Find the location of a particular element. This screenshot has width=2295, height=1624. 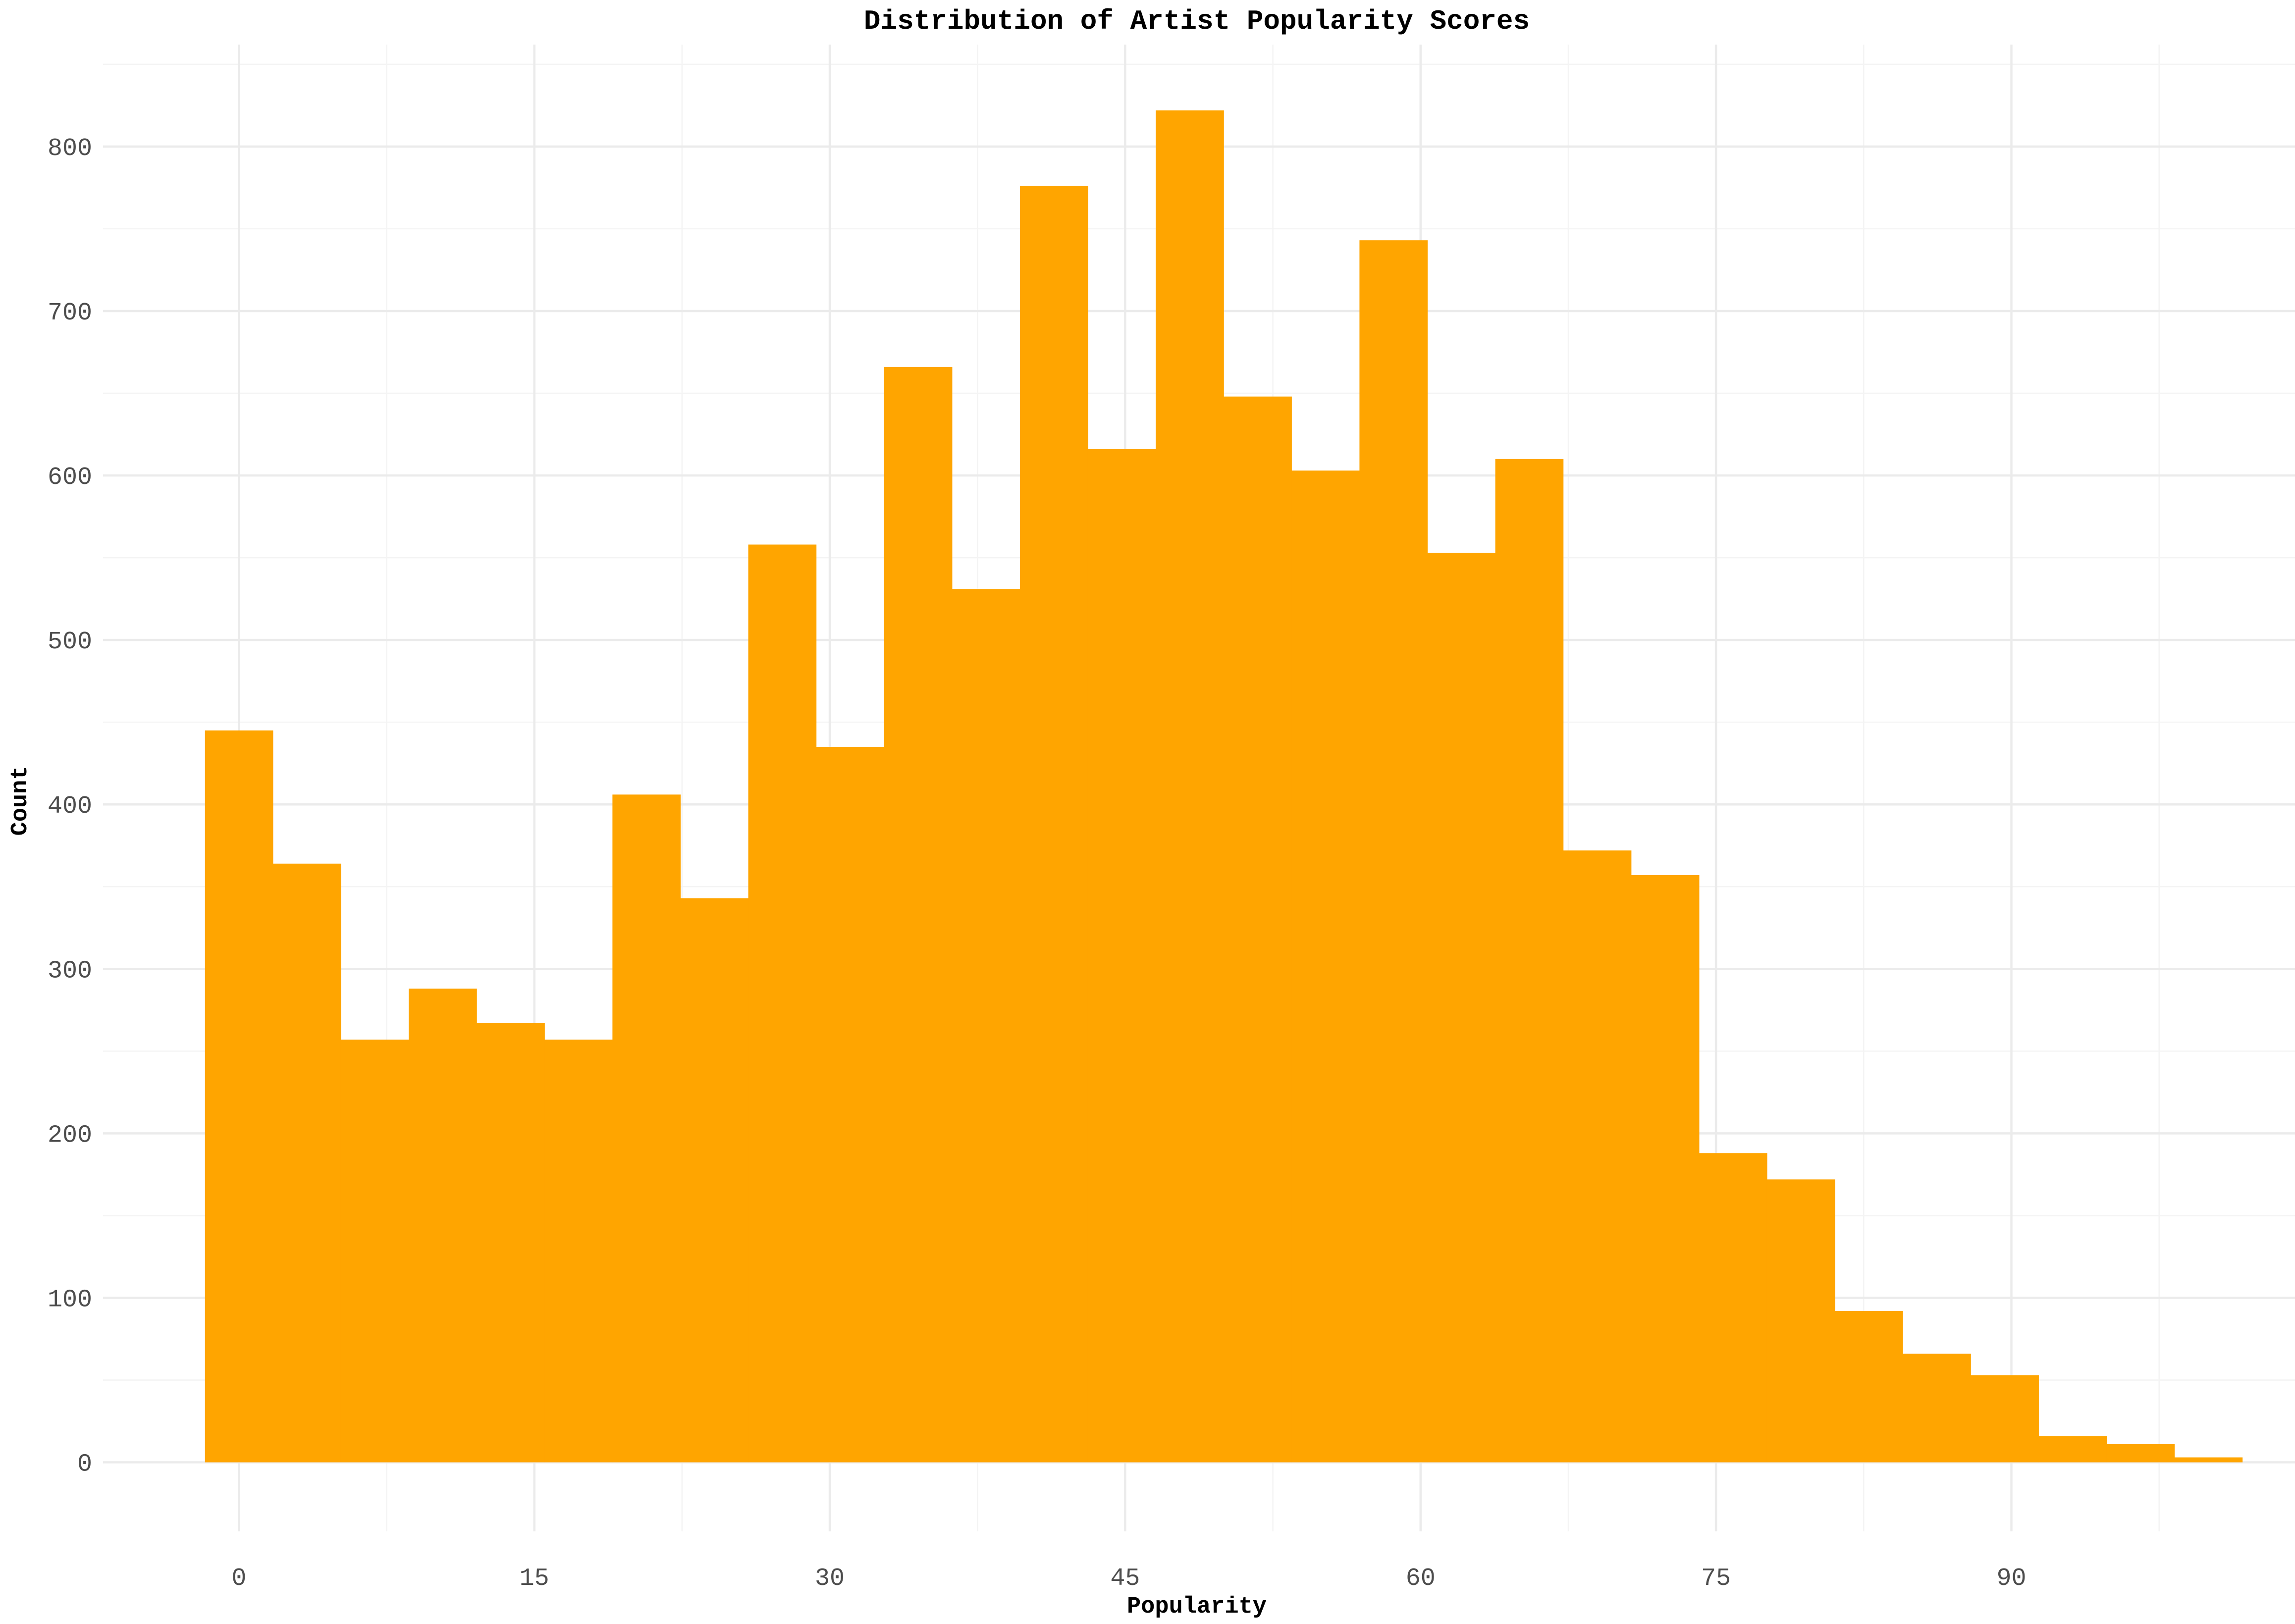

chart-title: Distribution of Artist Popularity Scores is located at coordinates (1197, 21).